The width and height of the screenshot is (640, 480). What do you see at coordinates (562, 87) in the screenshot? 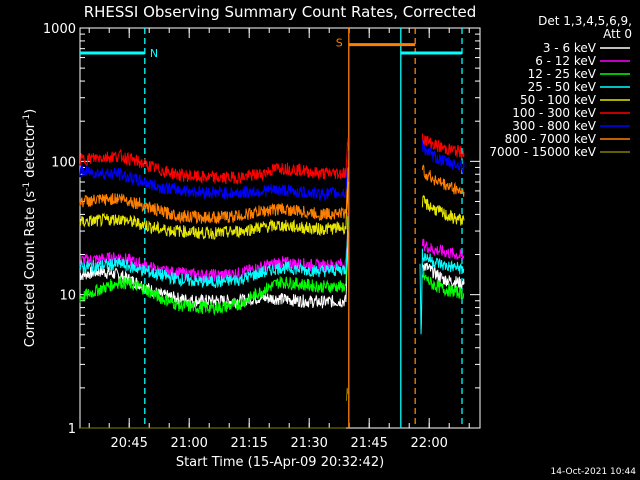
I see `legend-entry-label: 25 - 50 keV` at bounding box center [562, 87].